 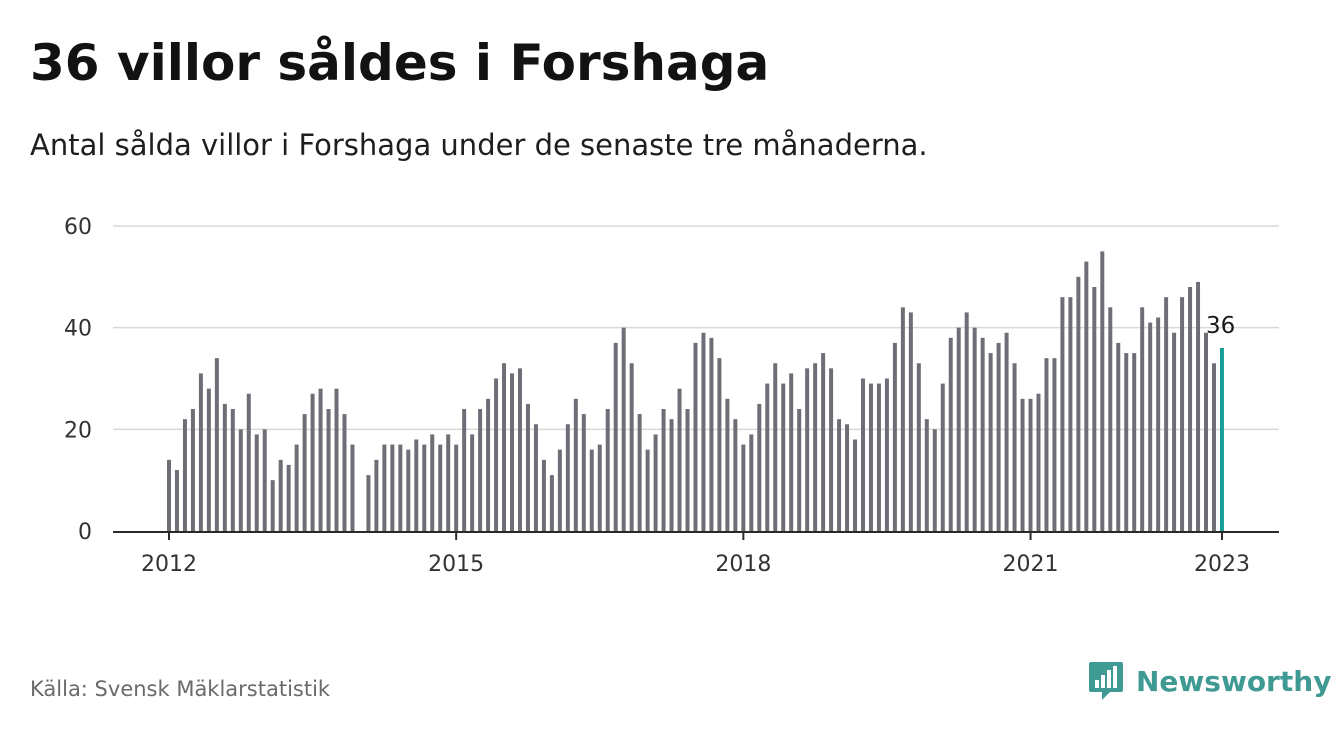 What do you see at coordinates (78, 227) in the screenshot?
I see `y-tick-label: 60` at bounding box center [78, 227].